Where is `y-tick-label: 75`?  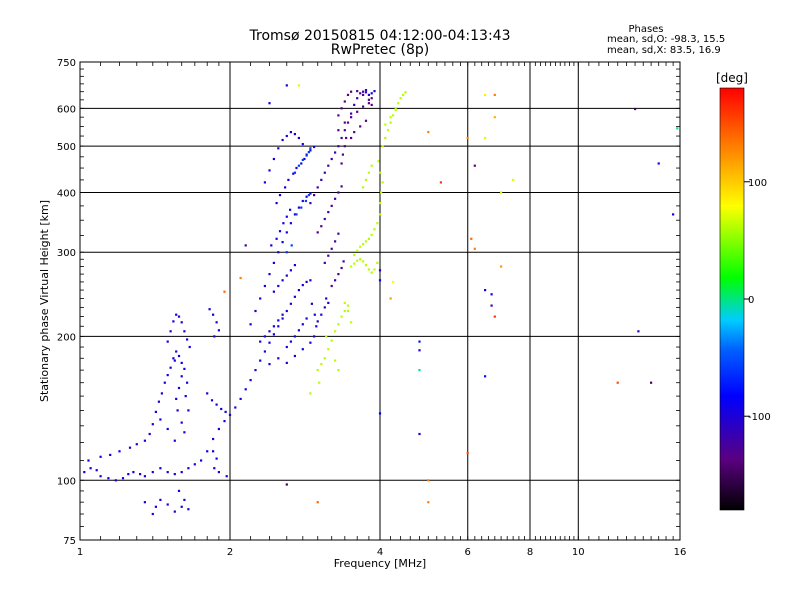 y-tick-label: 75 is located at coordinates (69, 541).